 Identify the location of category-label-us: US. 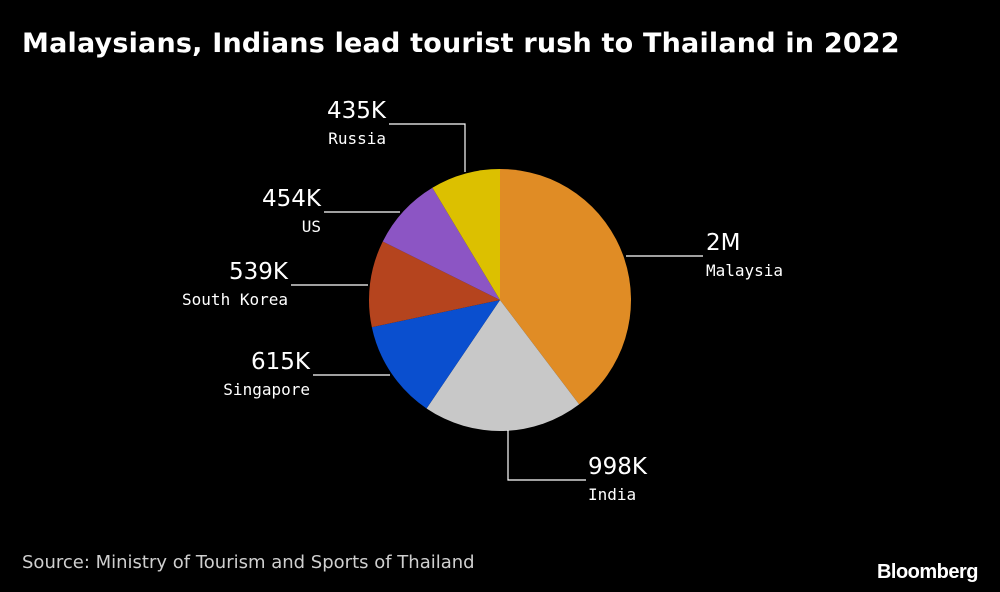
(311, 226).